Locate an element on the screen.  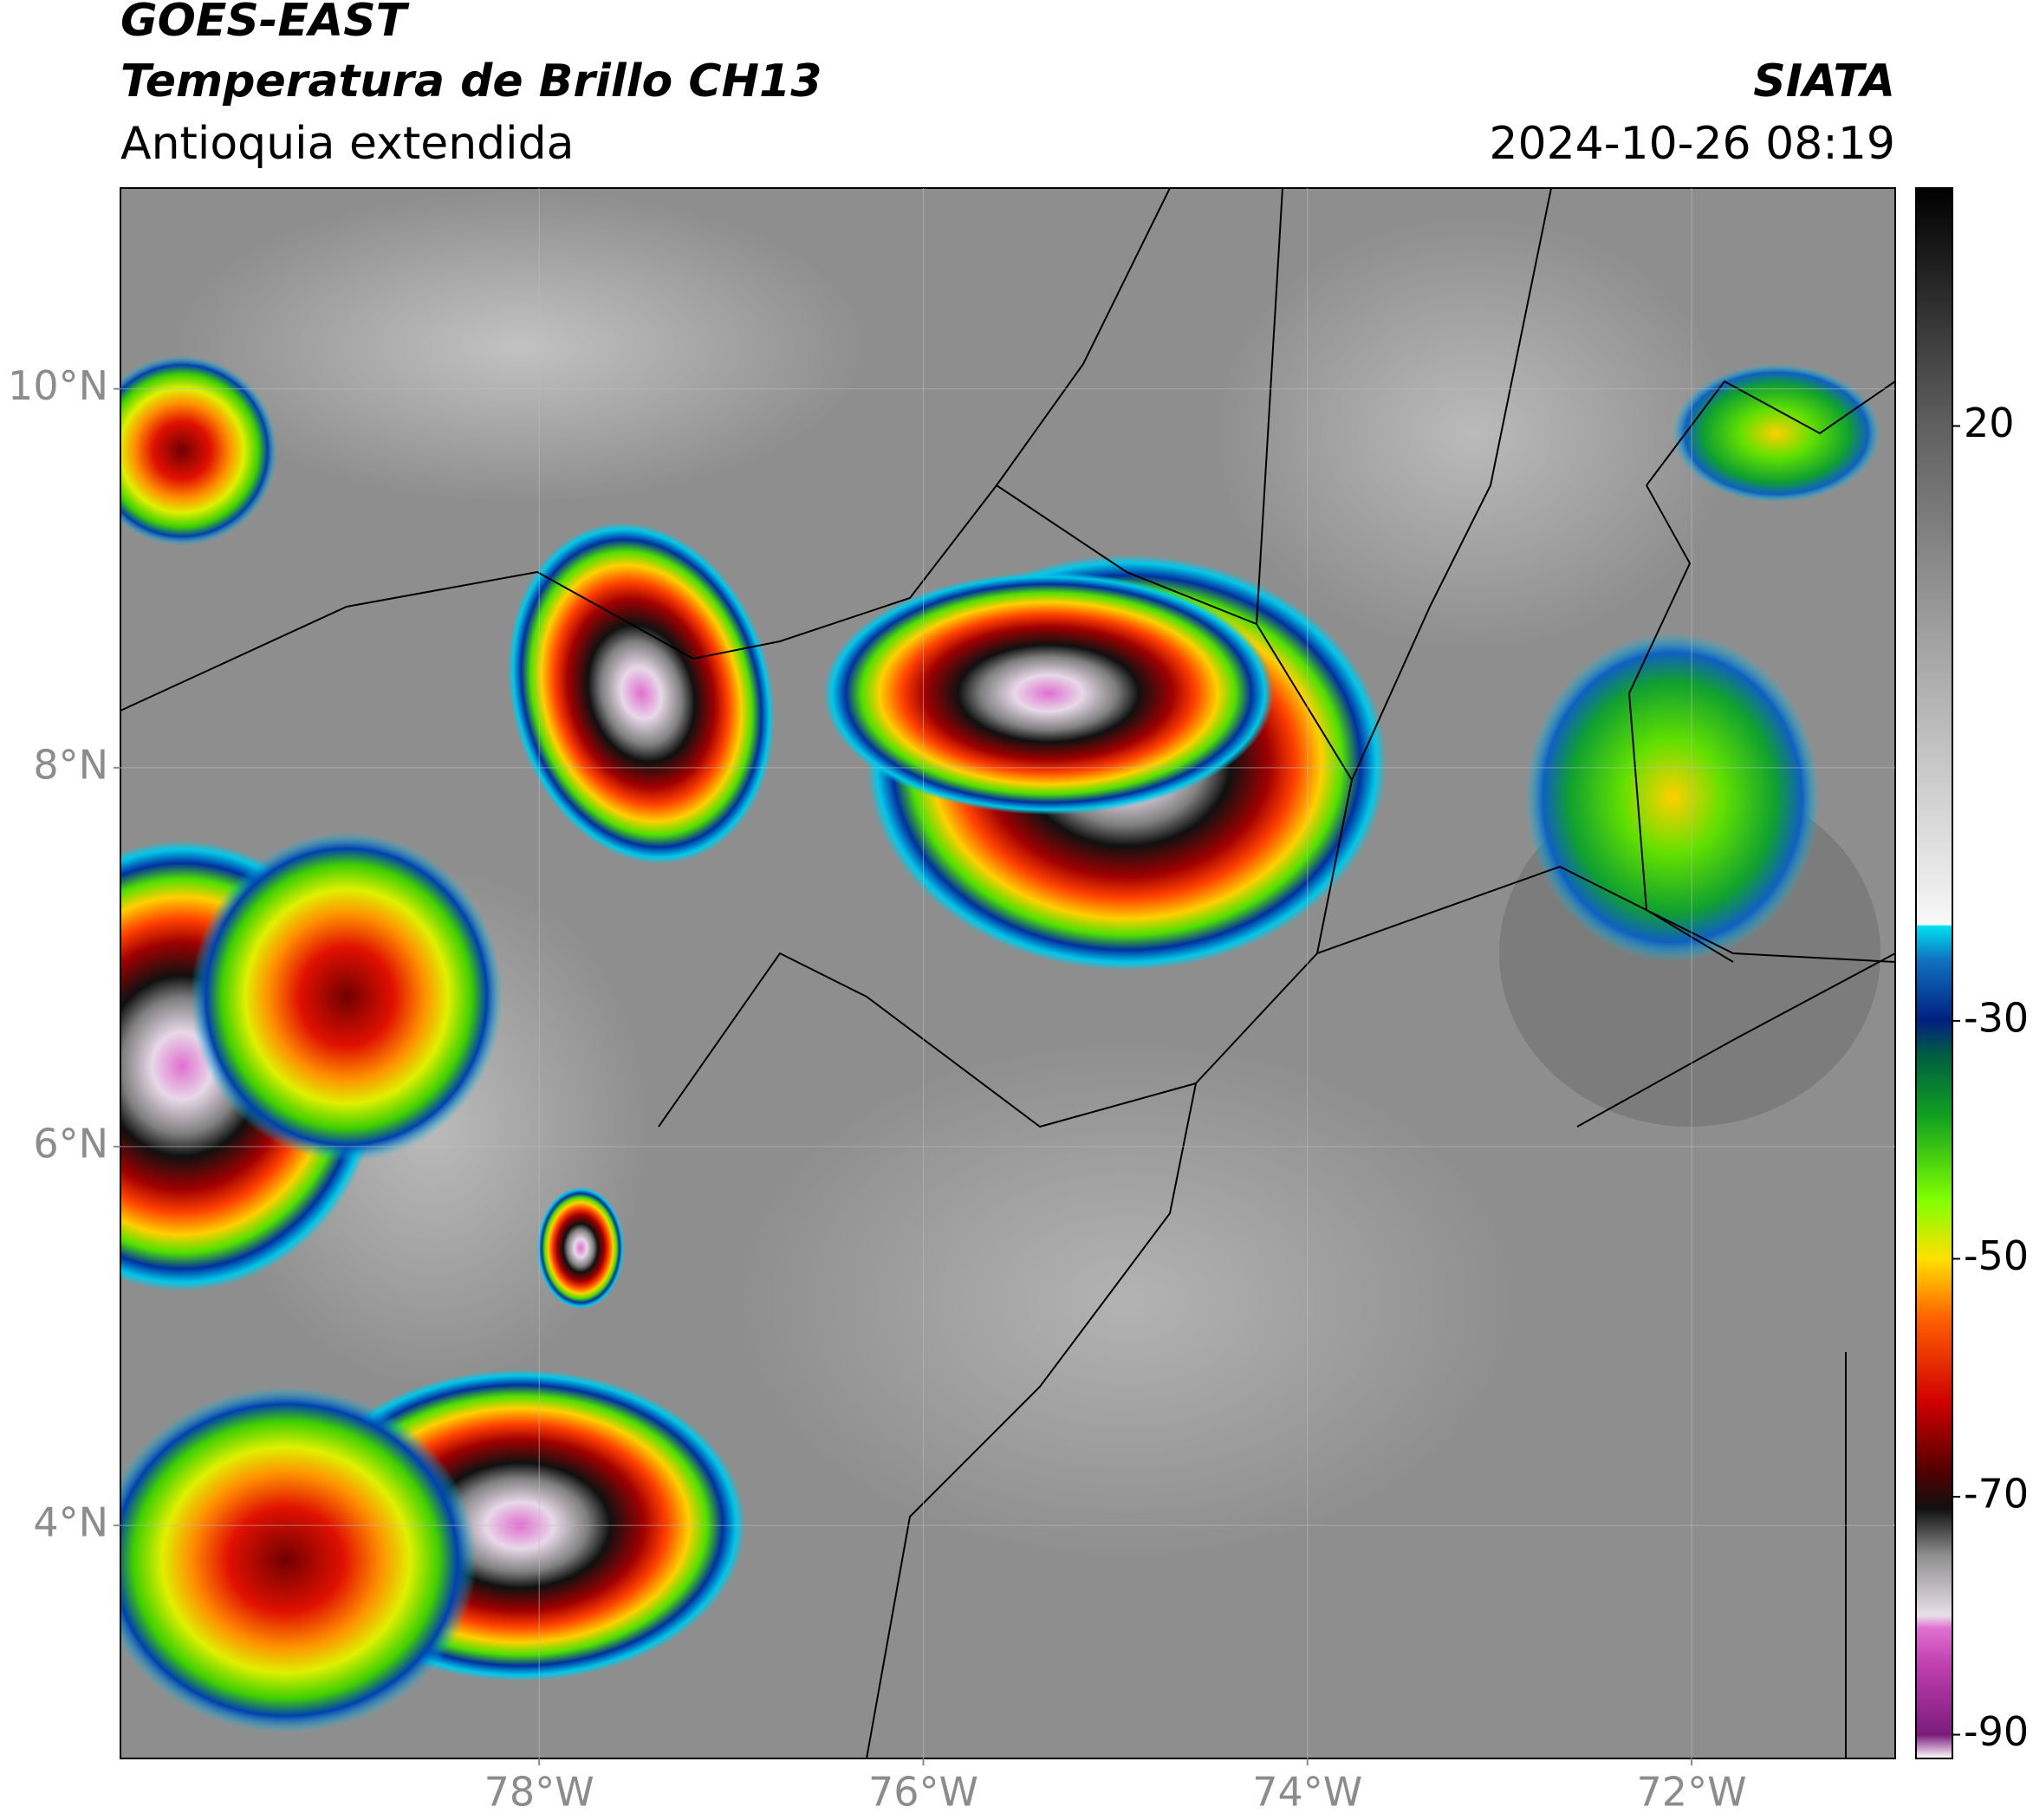
colorbar-tick-label: -70 is located at coordinates (1997, 1494).